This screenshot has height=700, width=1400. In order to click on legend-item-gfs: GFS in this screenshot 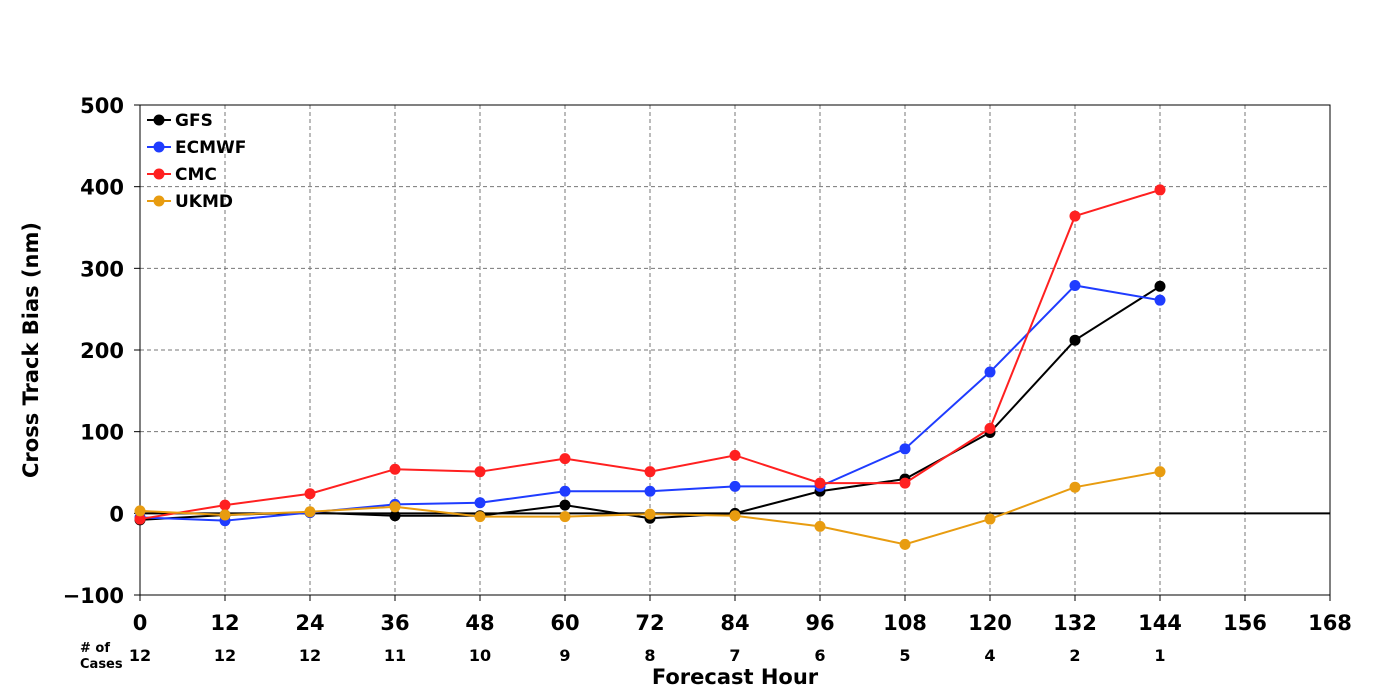, I will do `click(180, 121)`.